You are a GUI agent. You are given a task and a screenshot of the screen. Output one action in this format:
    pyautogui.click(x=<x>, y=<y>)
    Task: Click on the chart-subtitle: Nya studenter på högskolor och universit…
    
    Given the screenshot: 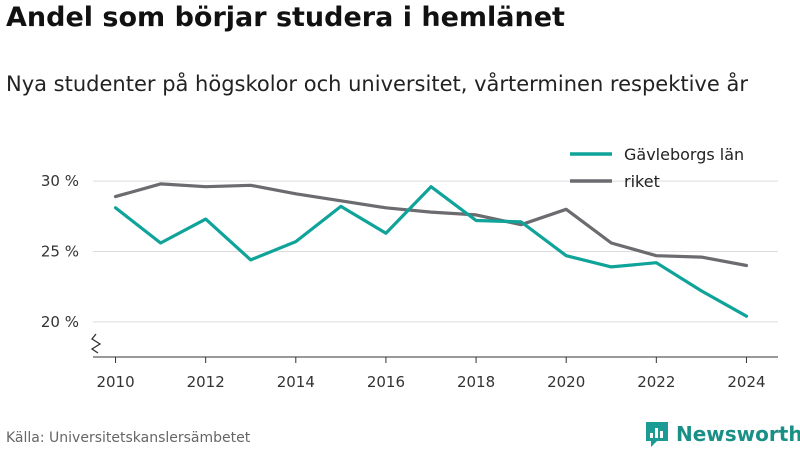 What is the action you would take?
    pyautogui.click(x=377, y=84)
    